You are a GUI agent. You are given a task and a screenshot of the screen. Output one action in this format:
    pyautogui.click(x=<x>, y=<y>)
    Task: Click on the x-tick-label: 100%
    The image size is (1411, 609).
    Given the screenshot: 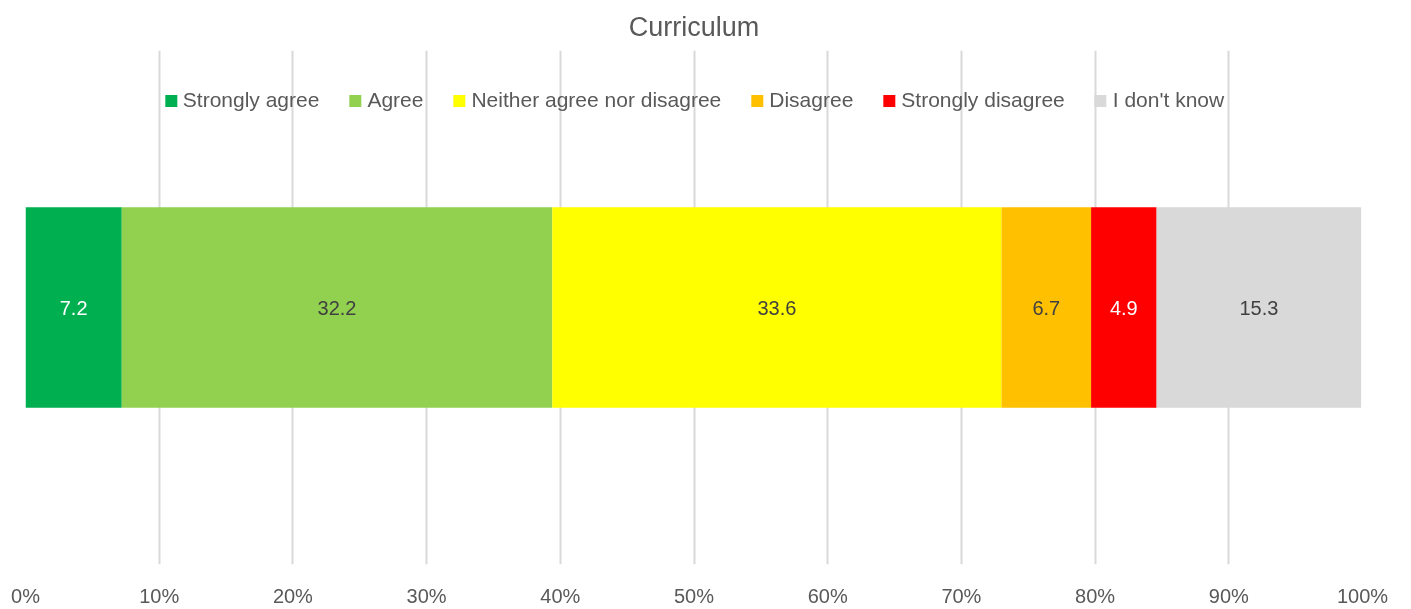 What is the action you would take?
    pyautogui.click(x=1362, y=595)
    